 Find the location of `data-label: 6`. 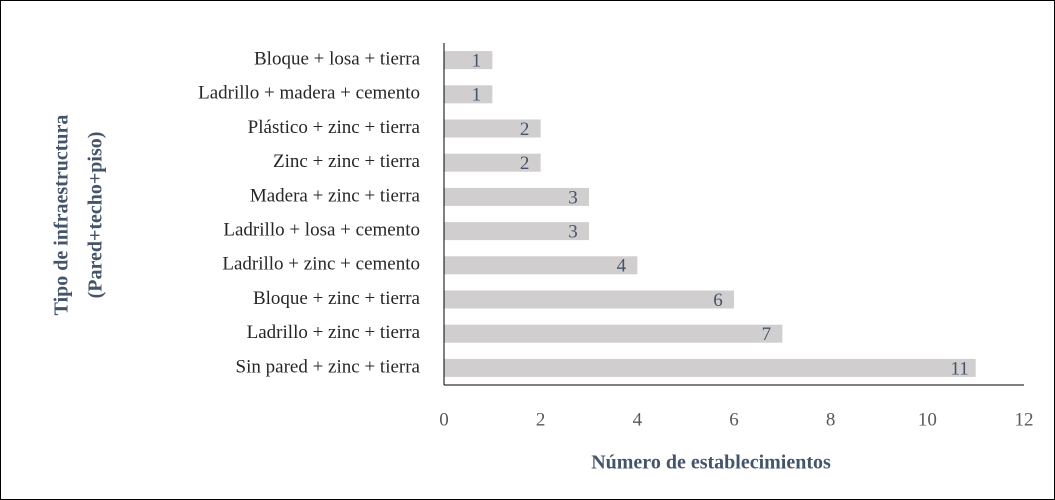

data-label: 6 is located at coordinates (718, 300).